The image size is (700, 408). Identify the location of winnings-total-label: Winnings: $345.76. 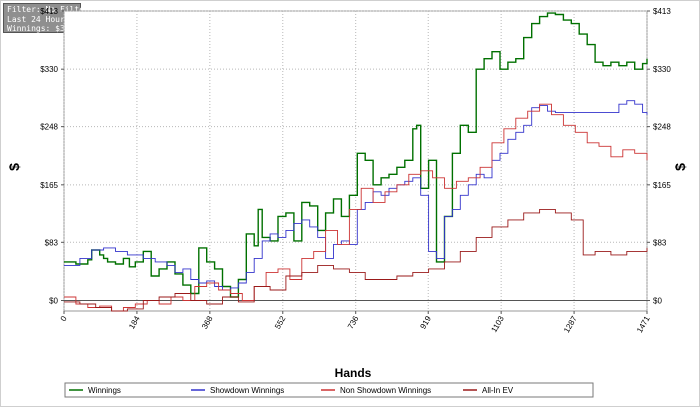
(48, 28).